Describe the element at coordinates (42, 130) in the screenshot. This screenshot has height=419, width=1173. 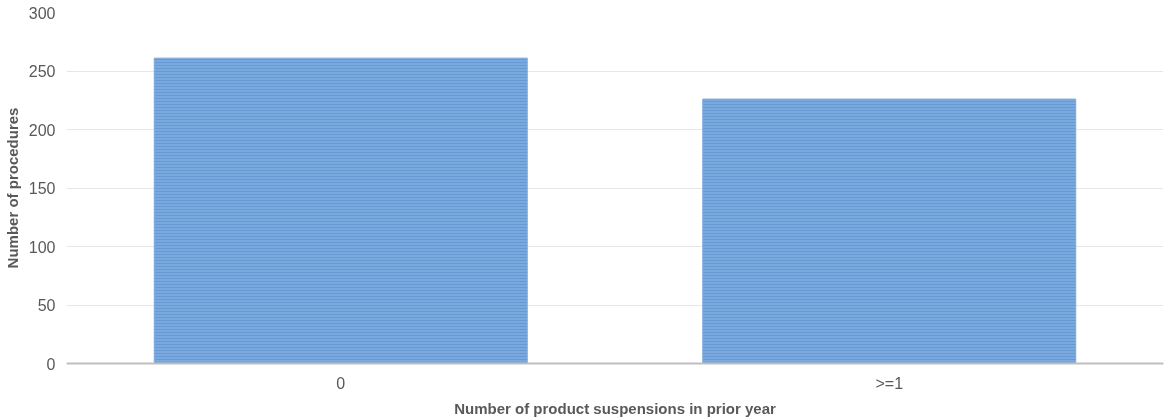
I see `y-tick-label: 200` at that location.